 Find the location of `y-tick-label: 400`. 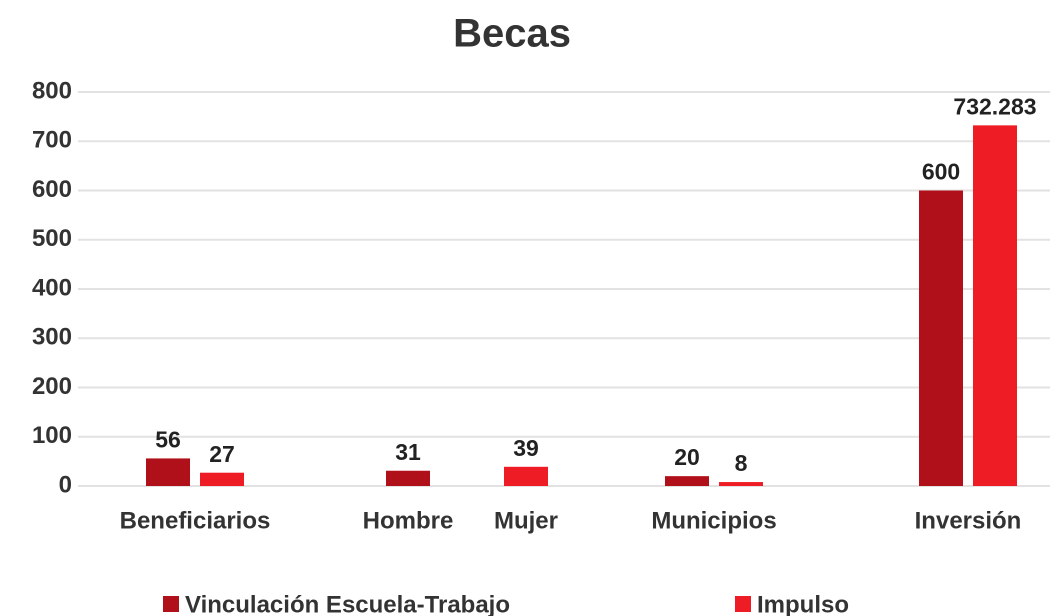

y-tick-label: 400 is located at coordinates (52, 287).